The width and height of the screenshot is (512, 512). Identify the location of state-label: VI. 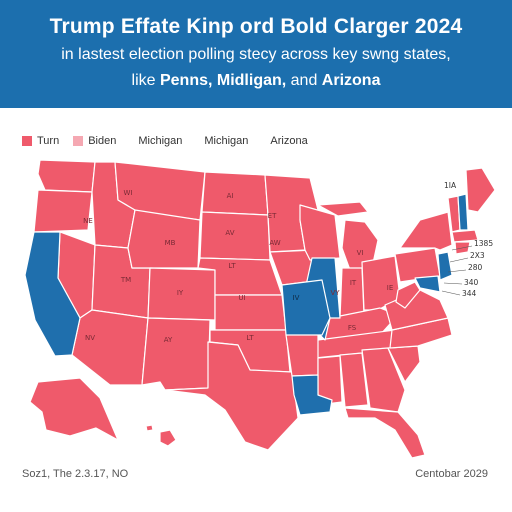
(360, 253).